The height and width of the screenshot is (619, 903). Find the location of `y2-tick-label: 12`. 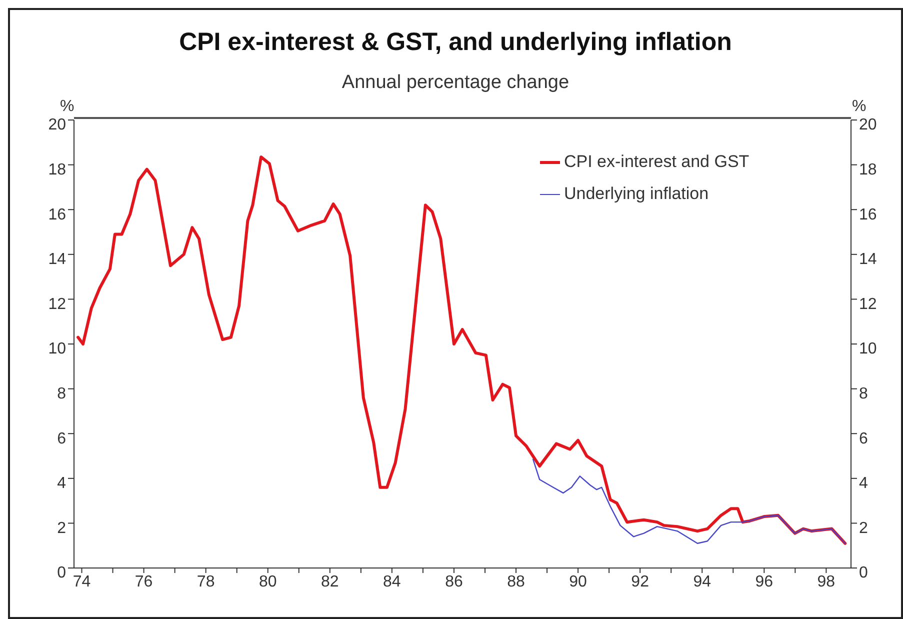

y2-tick-label: 12 is located at coordinates (868, 304).